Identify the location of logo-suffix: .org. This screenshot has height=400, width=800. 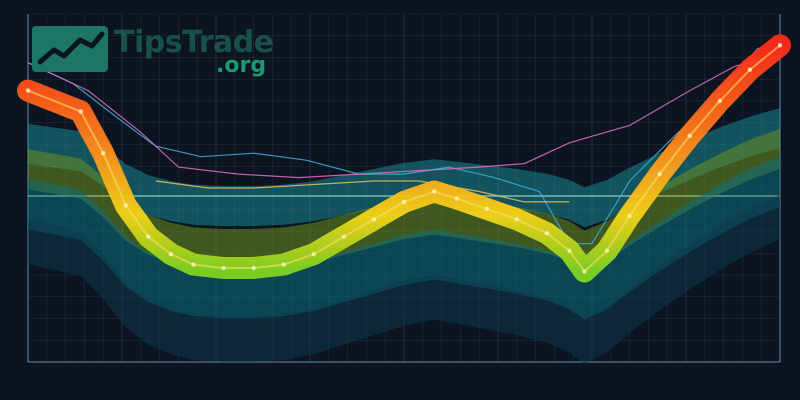
(241, 65).